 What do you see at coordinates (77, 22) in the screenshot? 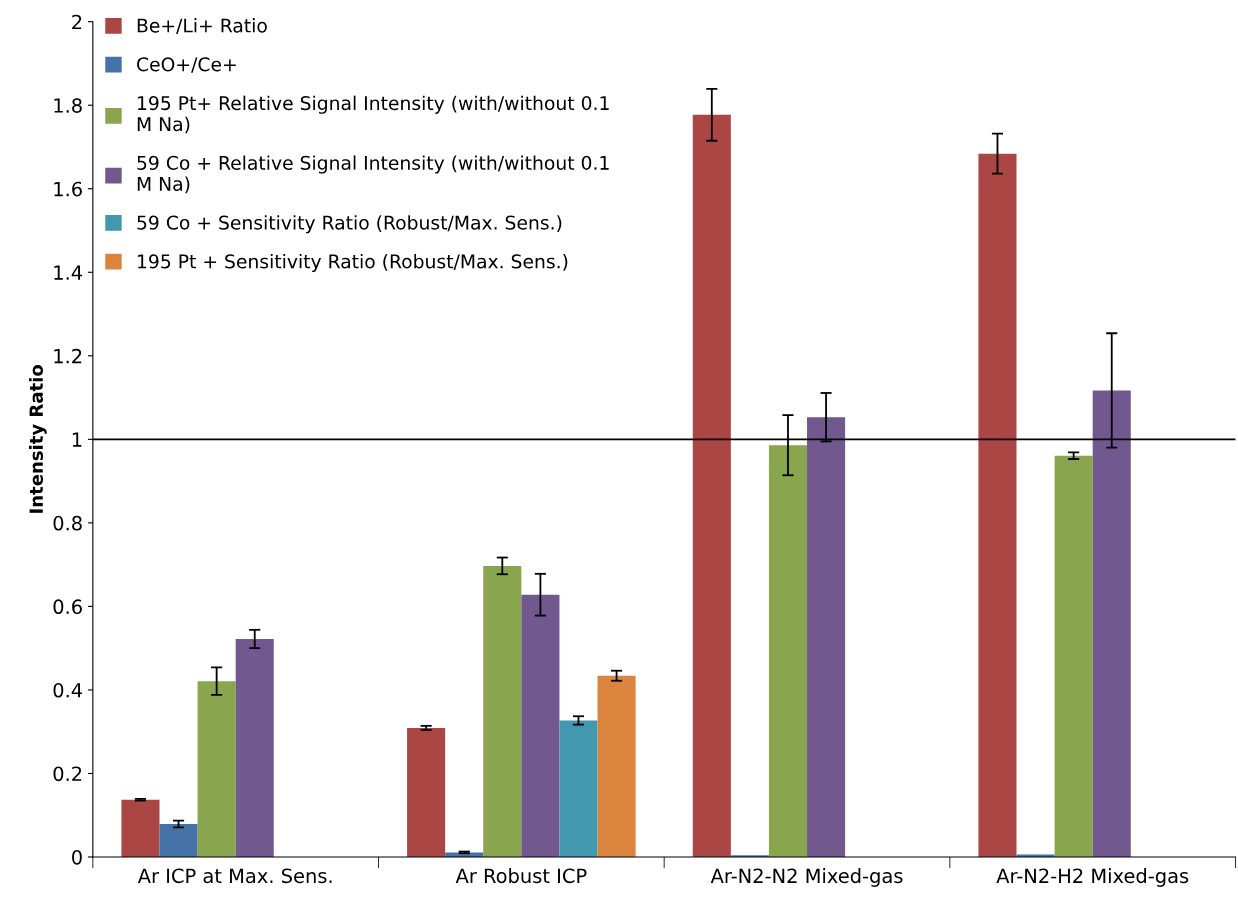
I see `y-tick-label: 2` at bounding box center [77, 22].